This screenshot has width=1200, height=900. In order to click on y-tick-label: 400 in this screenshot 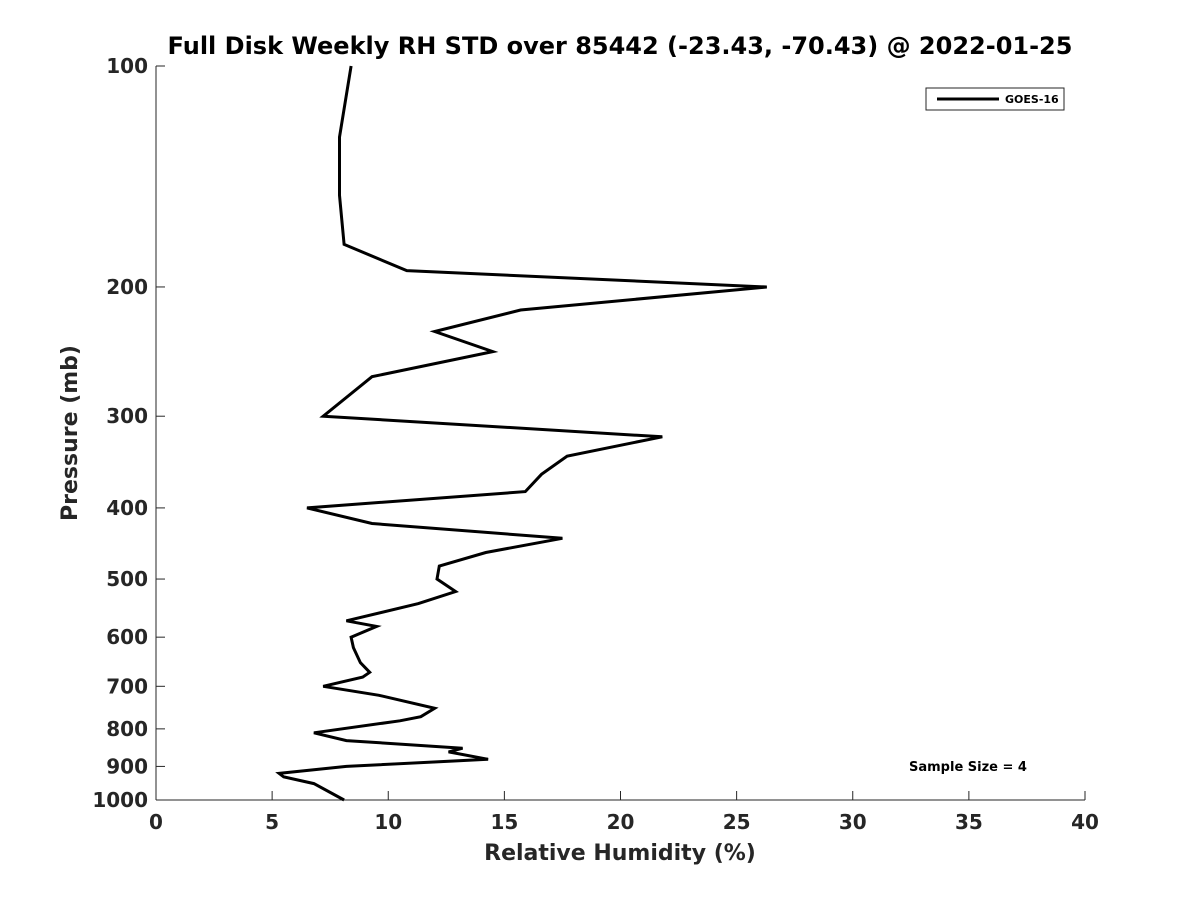, I will do `click(127, 508)`.